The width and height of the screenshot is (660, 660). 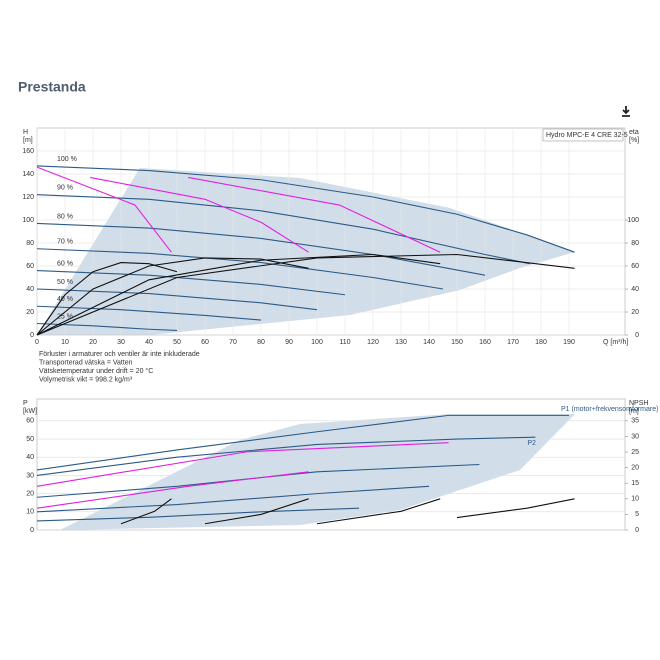 I want to click on note: Vätsketemperatur under drift = 20 °C, so click(x=96, y=371).